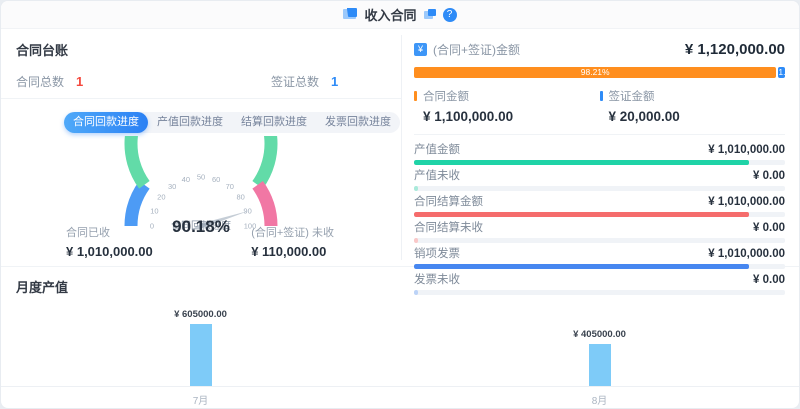  What do you see at coordinates (172, 186) in the screenshot?
I see `svg-text: 30` at bounding box center [172, 186].